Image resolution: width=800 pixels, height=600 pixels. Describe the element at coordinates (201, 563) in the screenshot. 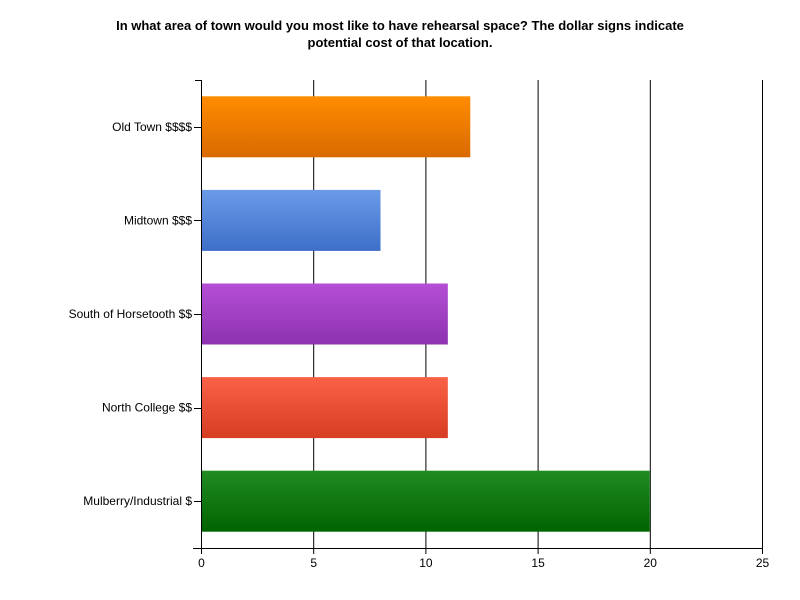

I see `x-tick-label: 0` at that location.